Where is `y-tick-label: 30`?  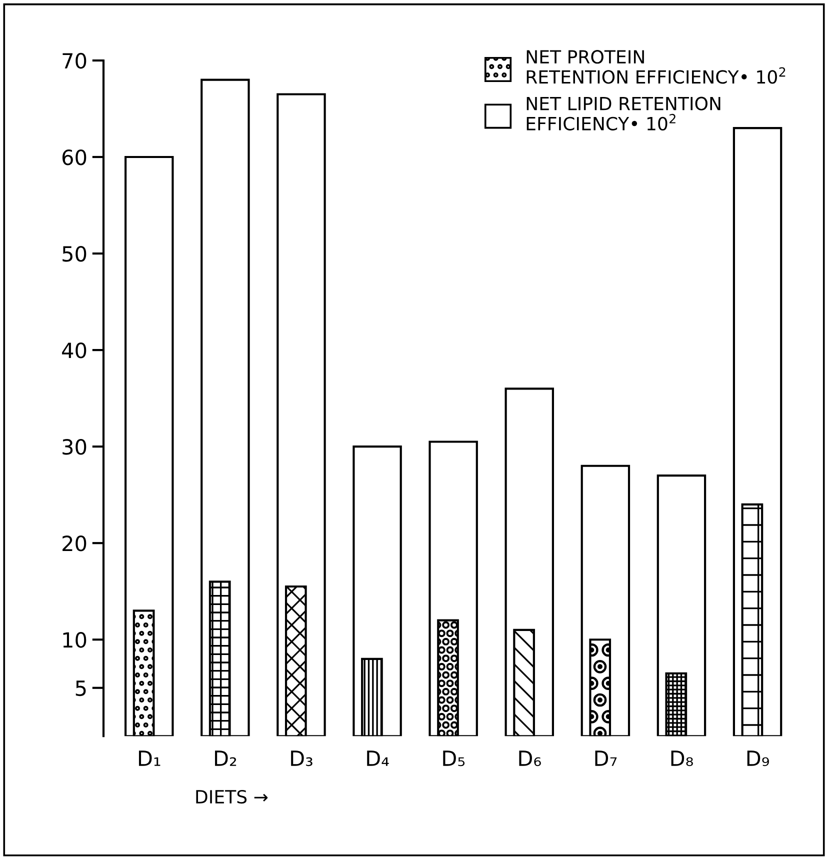
y-tick-label: 30 is located at coordinates (74, 447).